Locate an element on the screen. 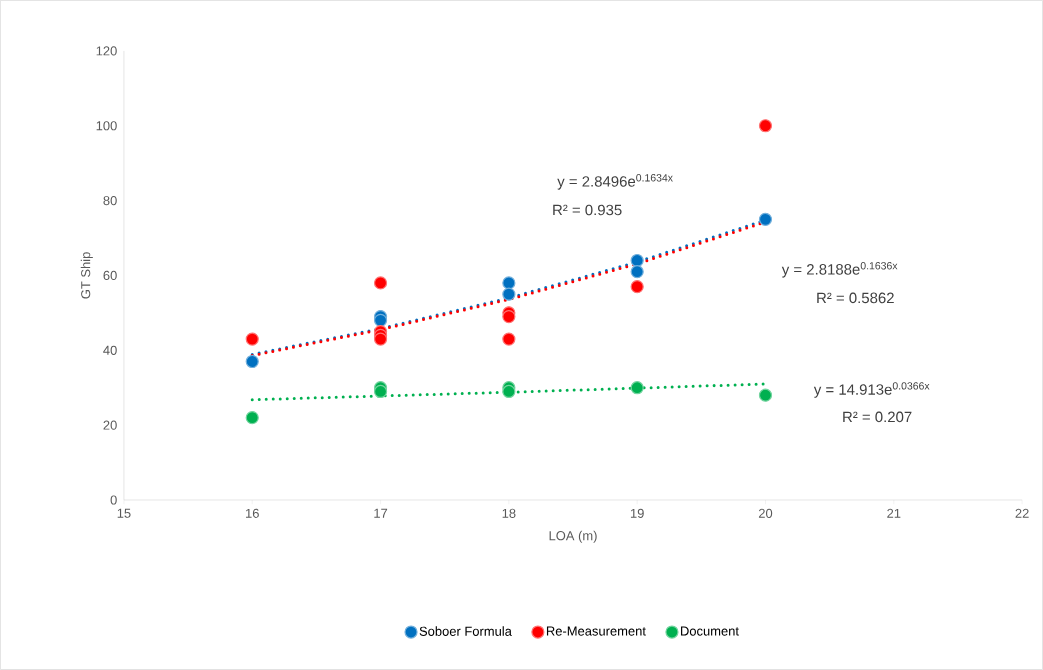 The height and width of the screenshot is (670, 1043). x-tick-label: 17 is located at coordinates (381, 513).